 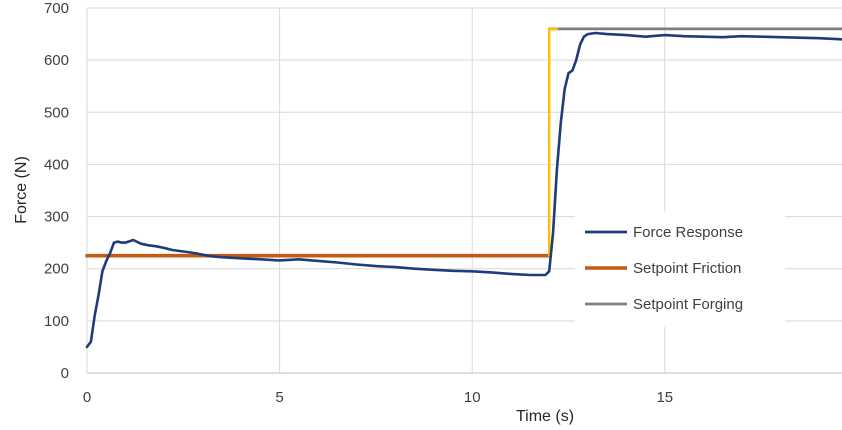 I want to click on legend-label: Force Response, so click(x=688, y=232).